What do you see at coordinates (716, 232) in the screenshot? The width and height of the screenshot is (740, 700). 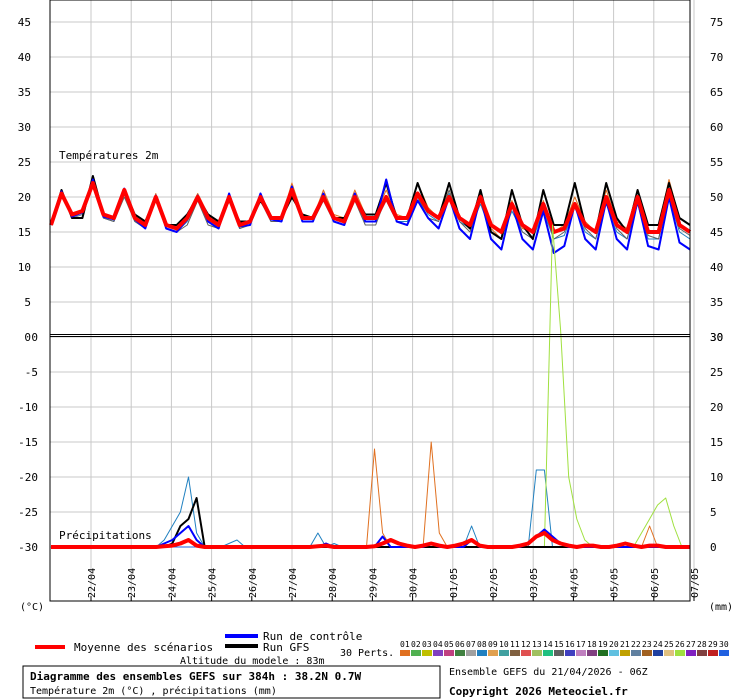 I see `temp-right-tick-label: 45` at bounding box center [716, 232].